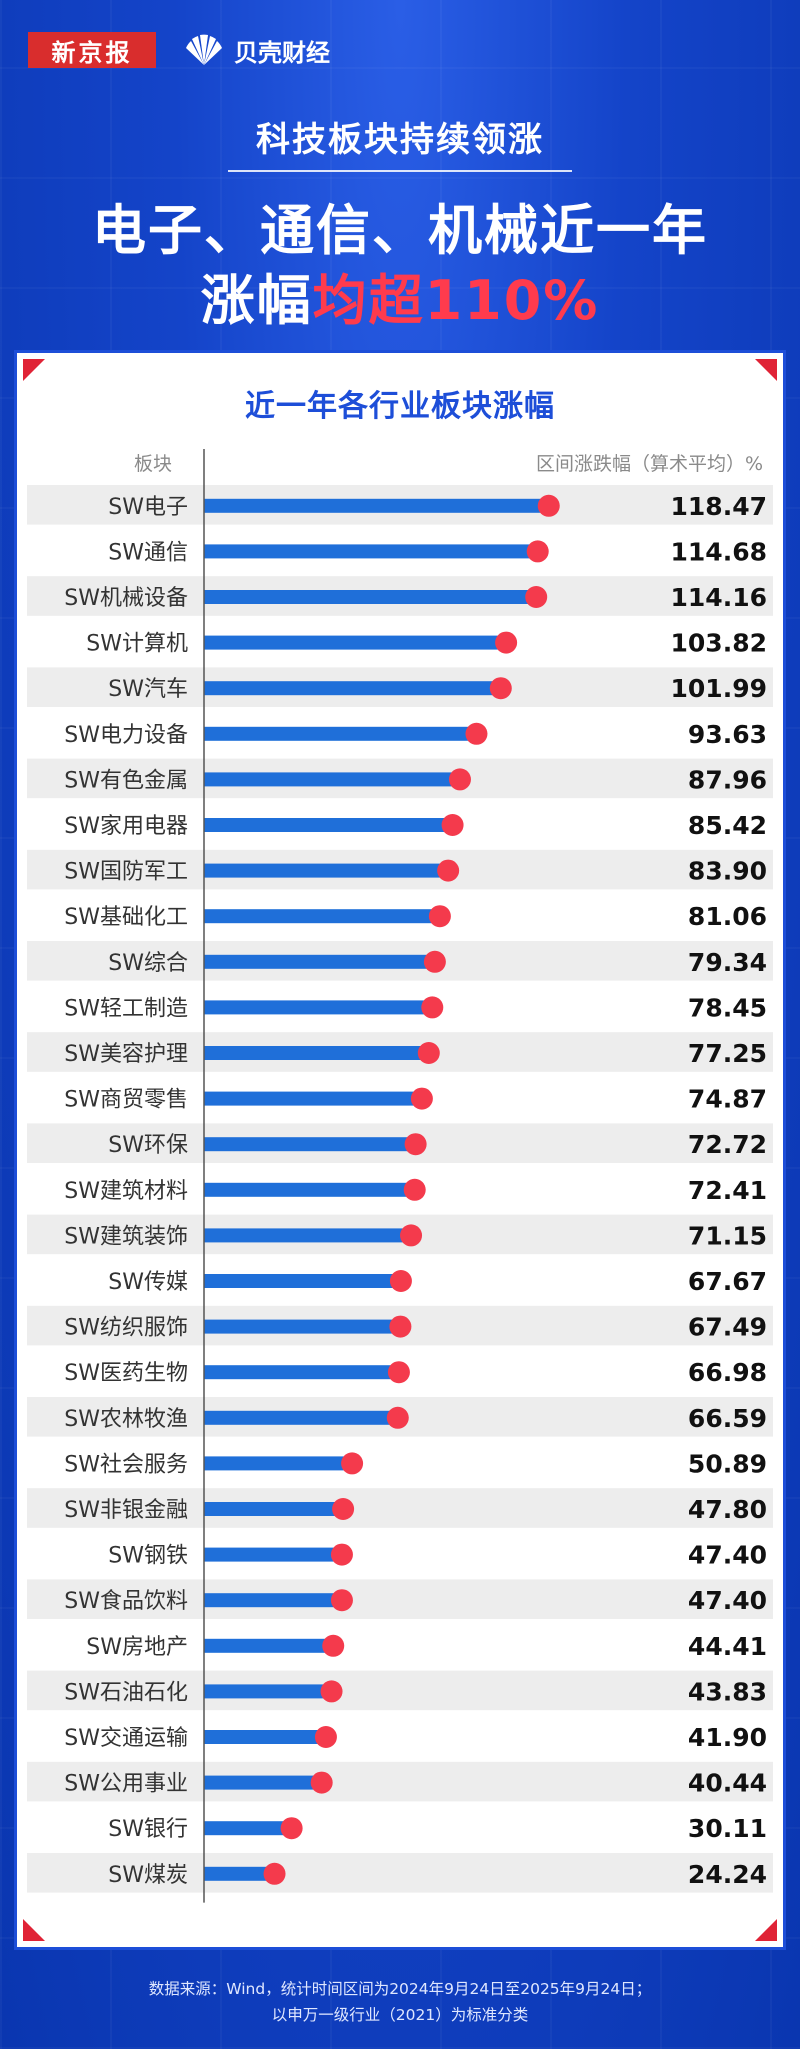  What do you see at coordinates (126, 598) in the screenshot?
I see `category-label: SW机械设备` at bounding box center [126, 598].